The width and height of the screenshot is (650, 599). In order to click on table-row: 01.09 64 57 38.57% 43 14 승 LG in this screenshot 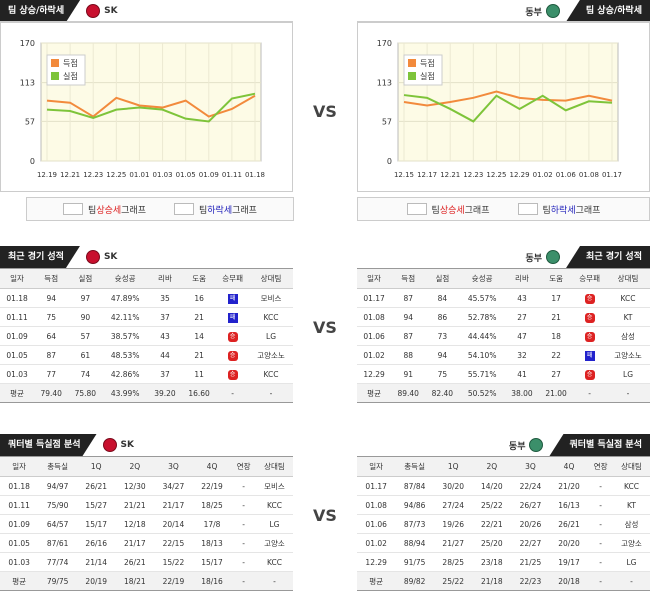, I will do `click(146, 336)`.